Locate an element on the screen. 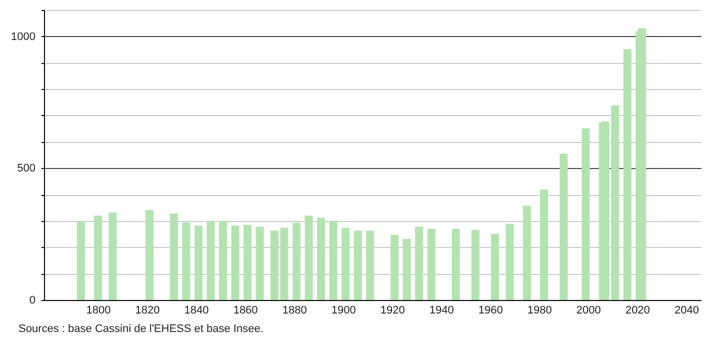  y-tick-label: 0 is located at coordinates (32, 300).